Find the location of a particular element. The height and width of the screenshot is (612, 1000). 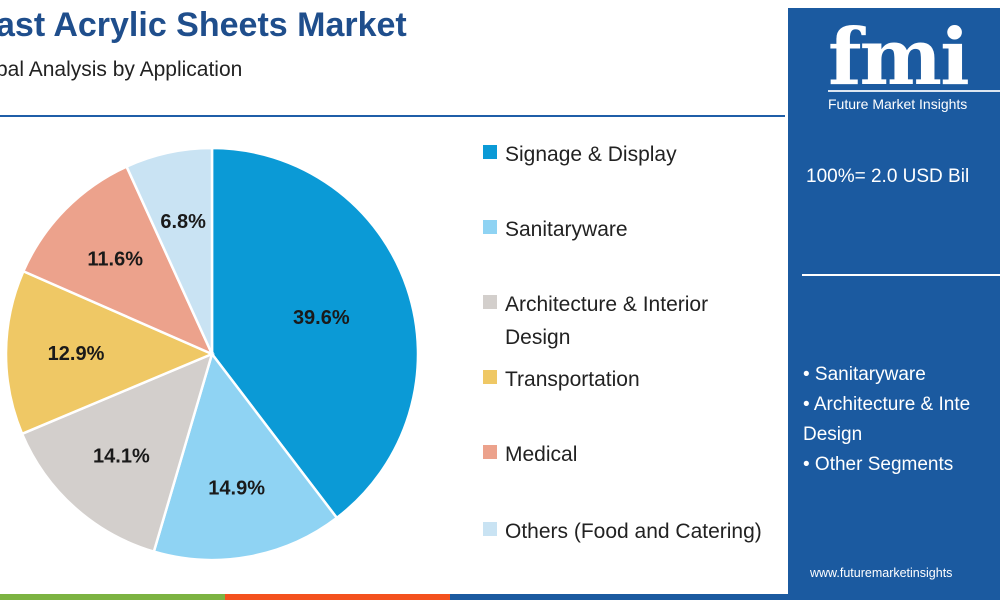

data-label-architecture-interior: 14.1% is located at coordinates (121, 456).